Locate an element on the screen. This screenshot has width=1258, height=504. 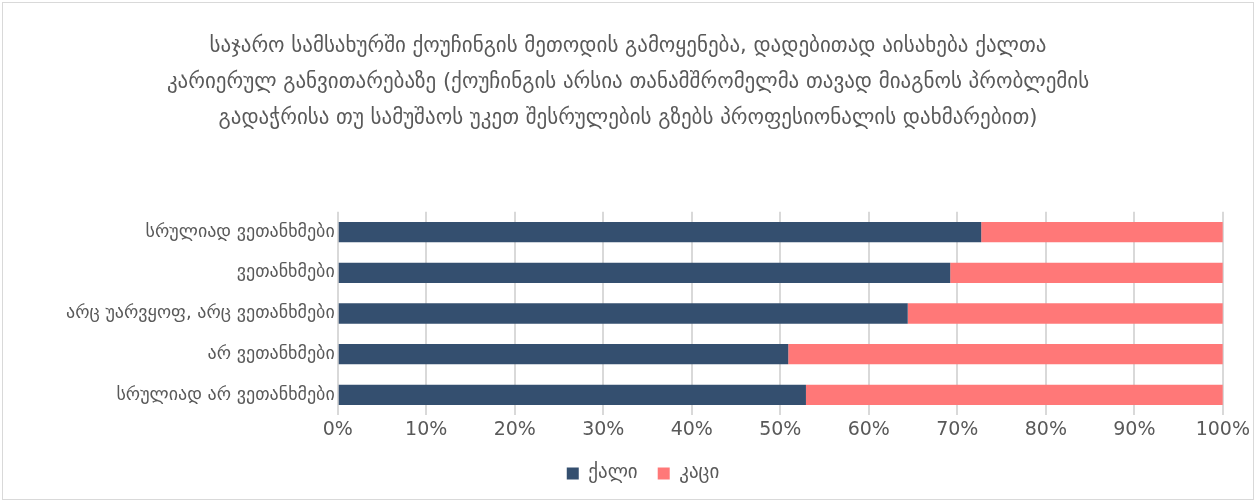
x-tick-label: 80% is located at coordinates (1045, 427).